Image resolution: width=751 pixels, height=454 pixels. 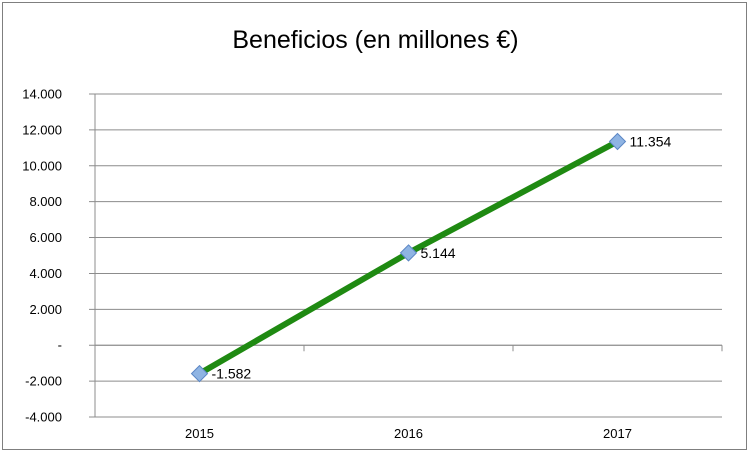 I want to click on x-tick-label: 2016, so click(x=408, y=433).